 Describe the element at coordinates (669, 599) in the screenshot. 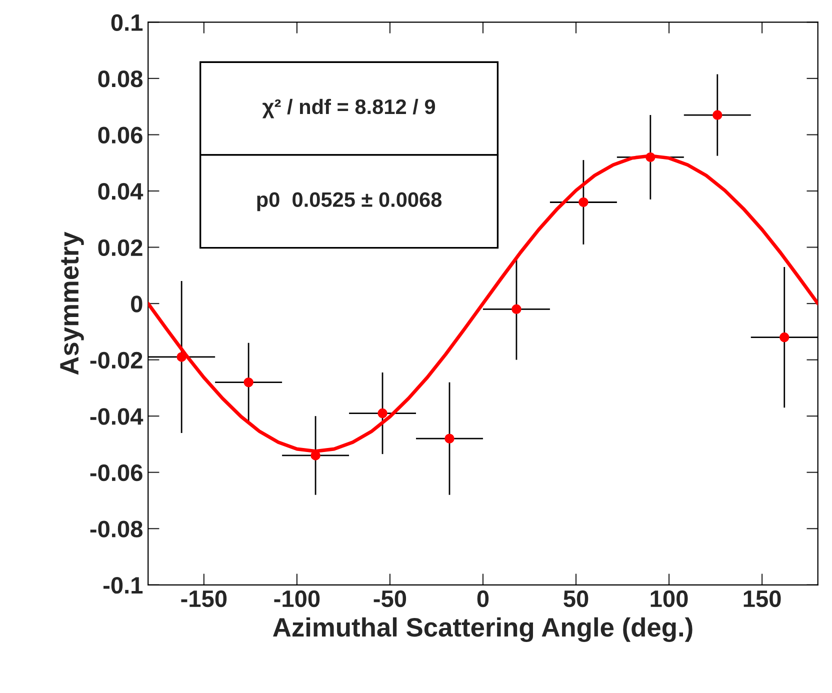

I see `x-tick-label: 100` at that location.